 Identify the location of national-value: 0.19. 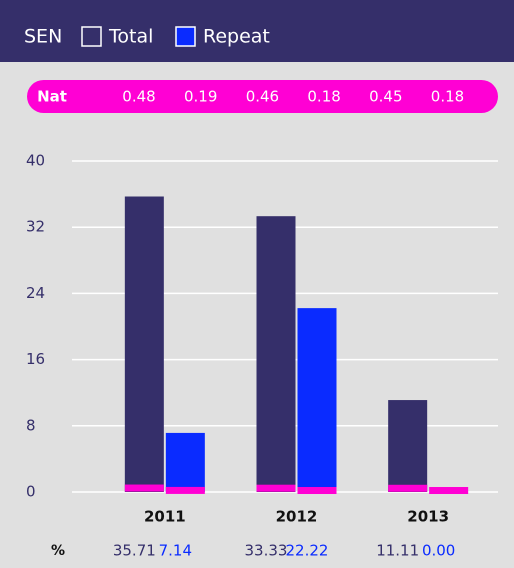
(200, 97).